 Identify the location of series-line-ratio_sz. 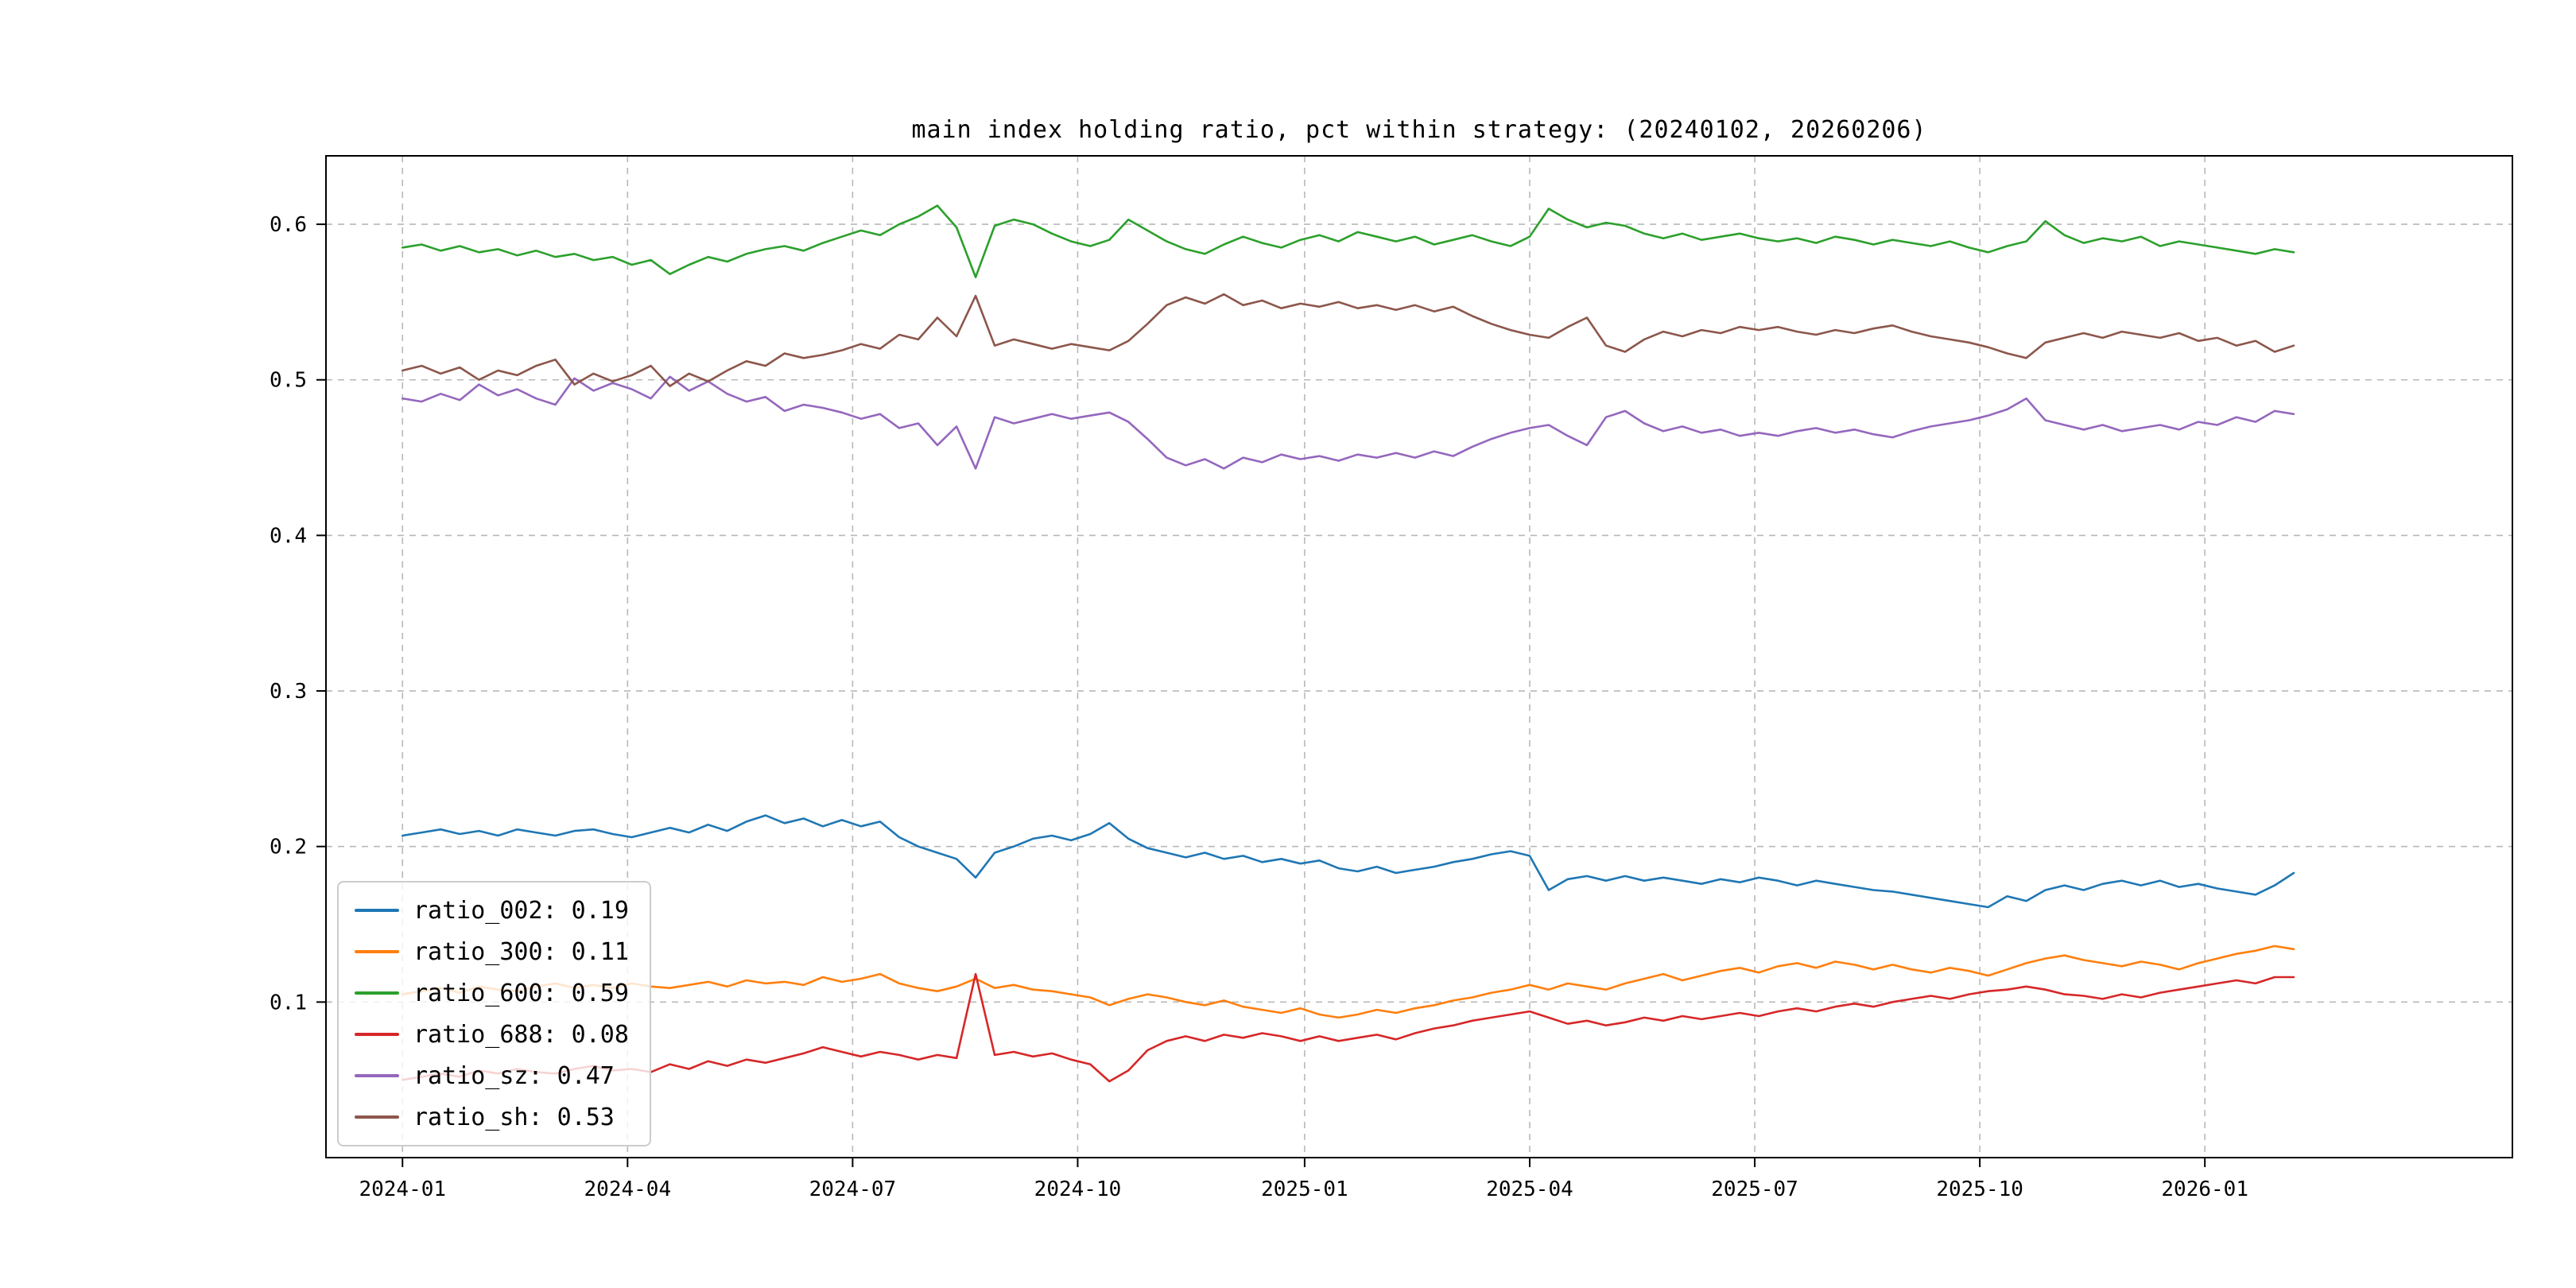
(1348, 422).